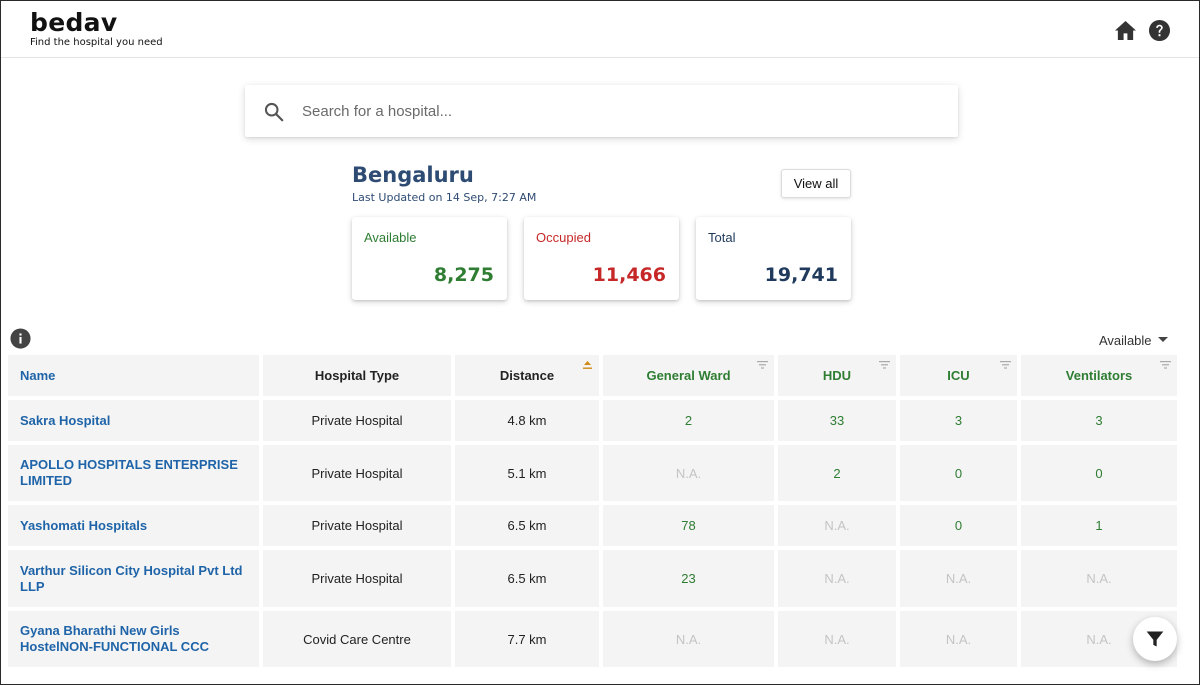 This screenshot has height=685, width=1200. Describe the element at coordinates (357, 639) in the screenshot. I see `hospital-type: Covid Care Centre` at that location.